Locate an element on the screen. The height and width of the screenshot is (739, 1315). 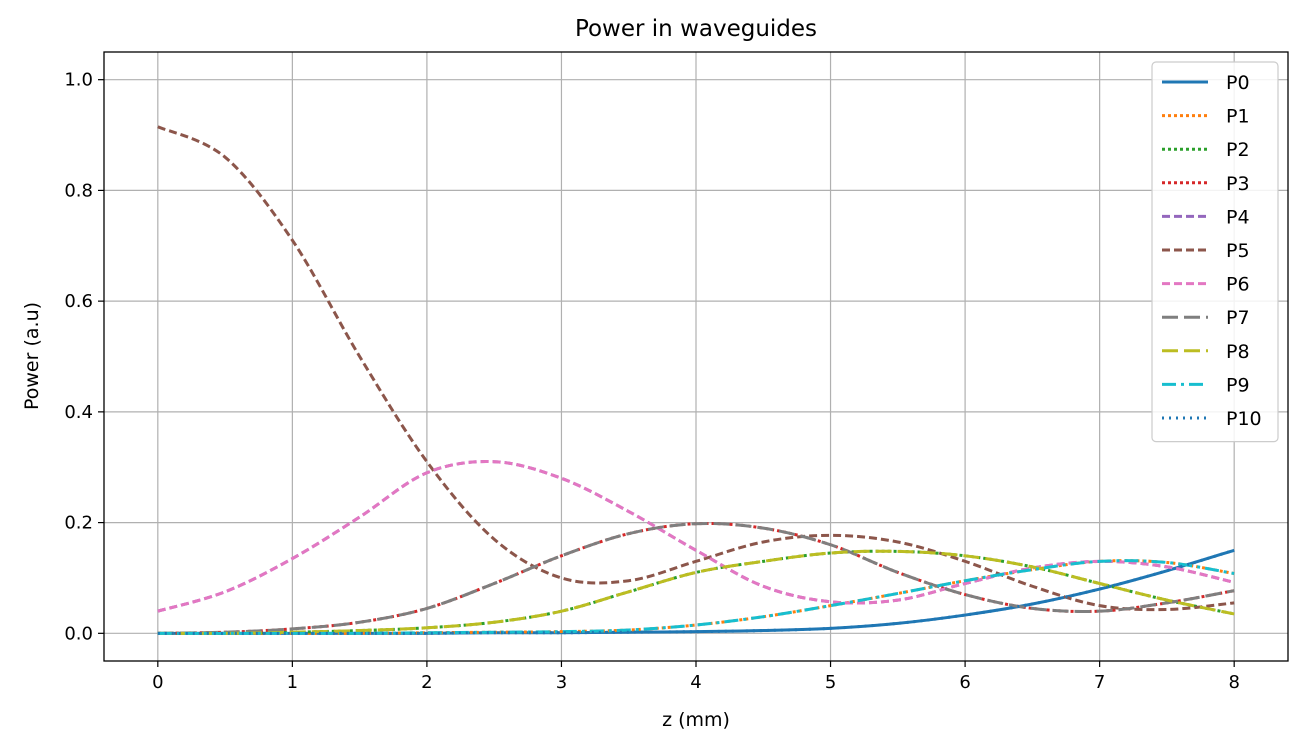
legend-label-p9: P9 is located at coordinates (1238, 385).